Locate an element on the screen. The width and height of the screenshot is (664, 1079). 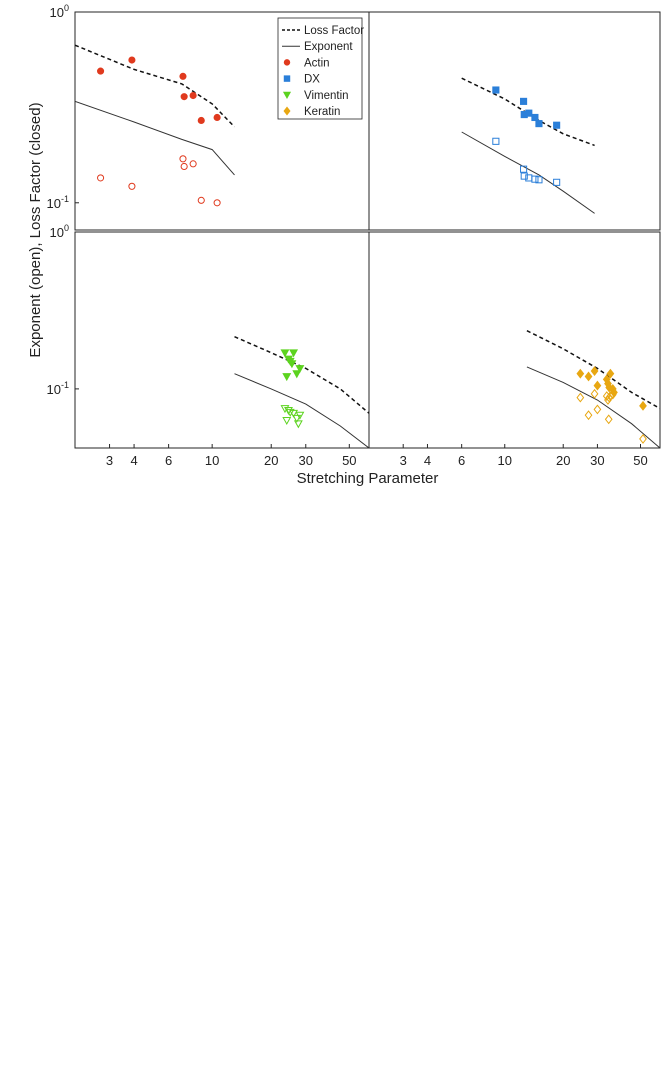
x-axis-label: Stretching Parameter is located at coordinates (368, 478).